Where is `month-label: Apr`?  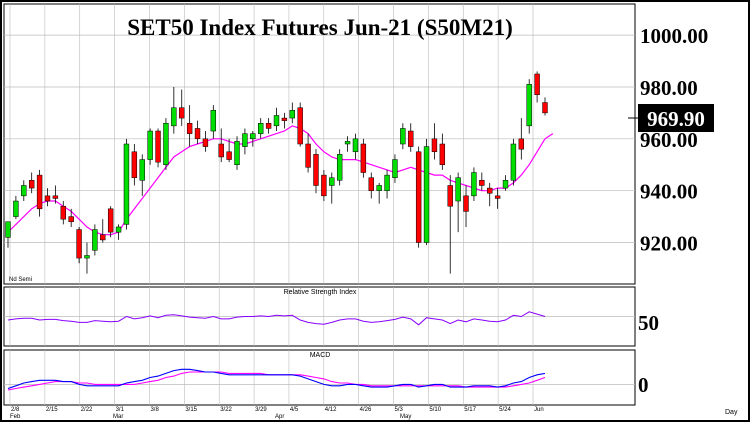
month-label: Apr is located at coordinates (279, 417).